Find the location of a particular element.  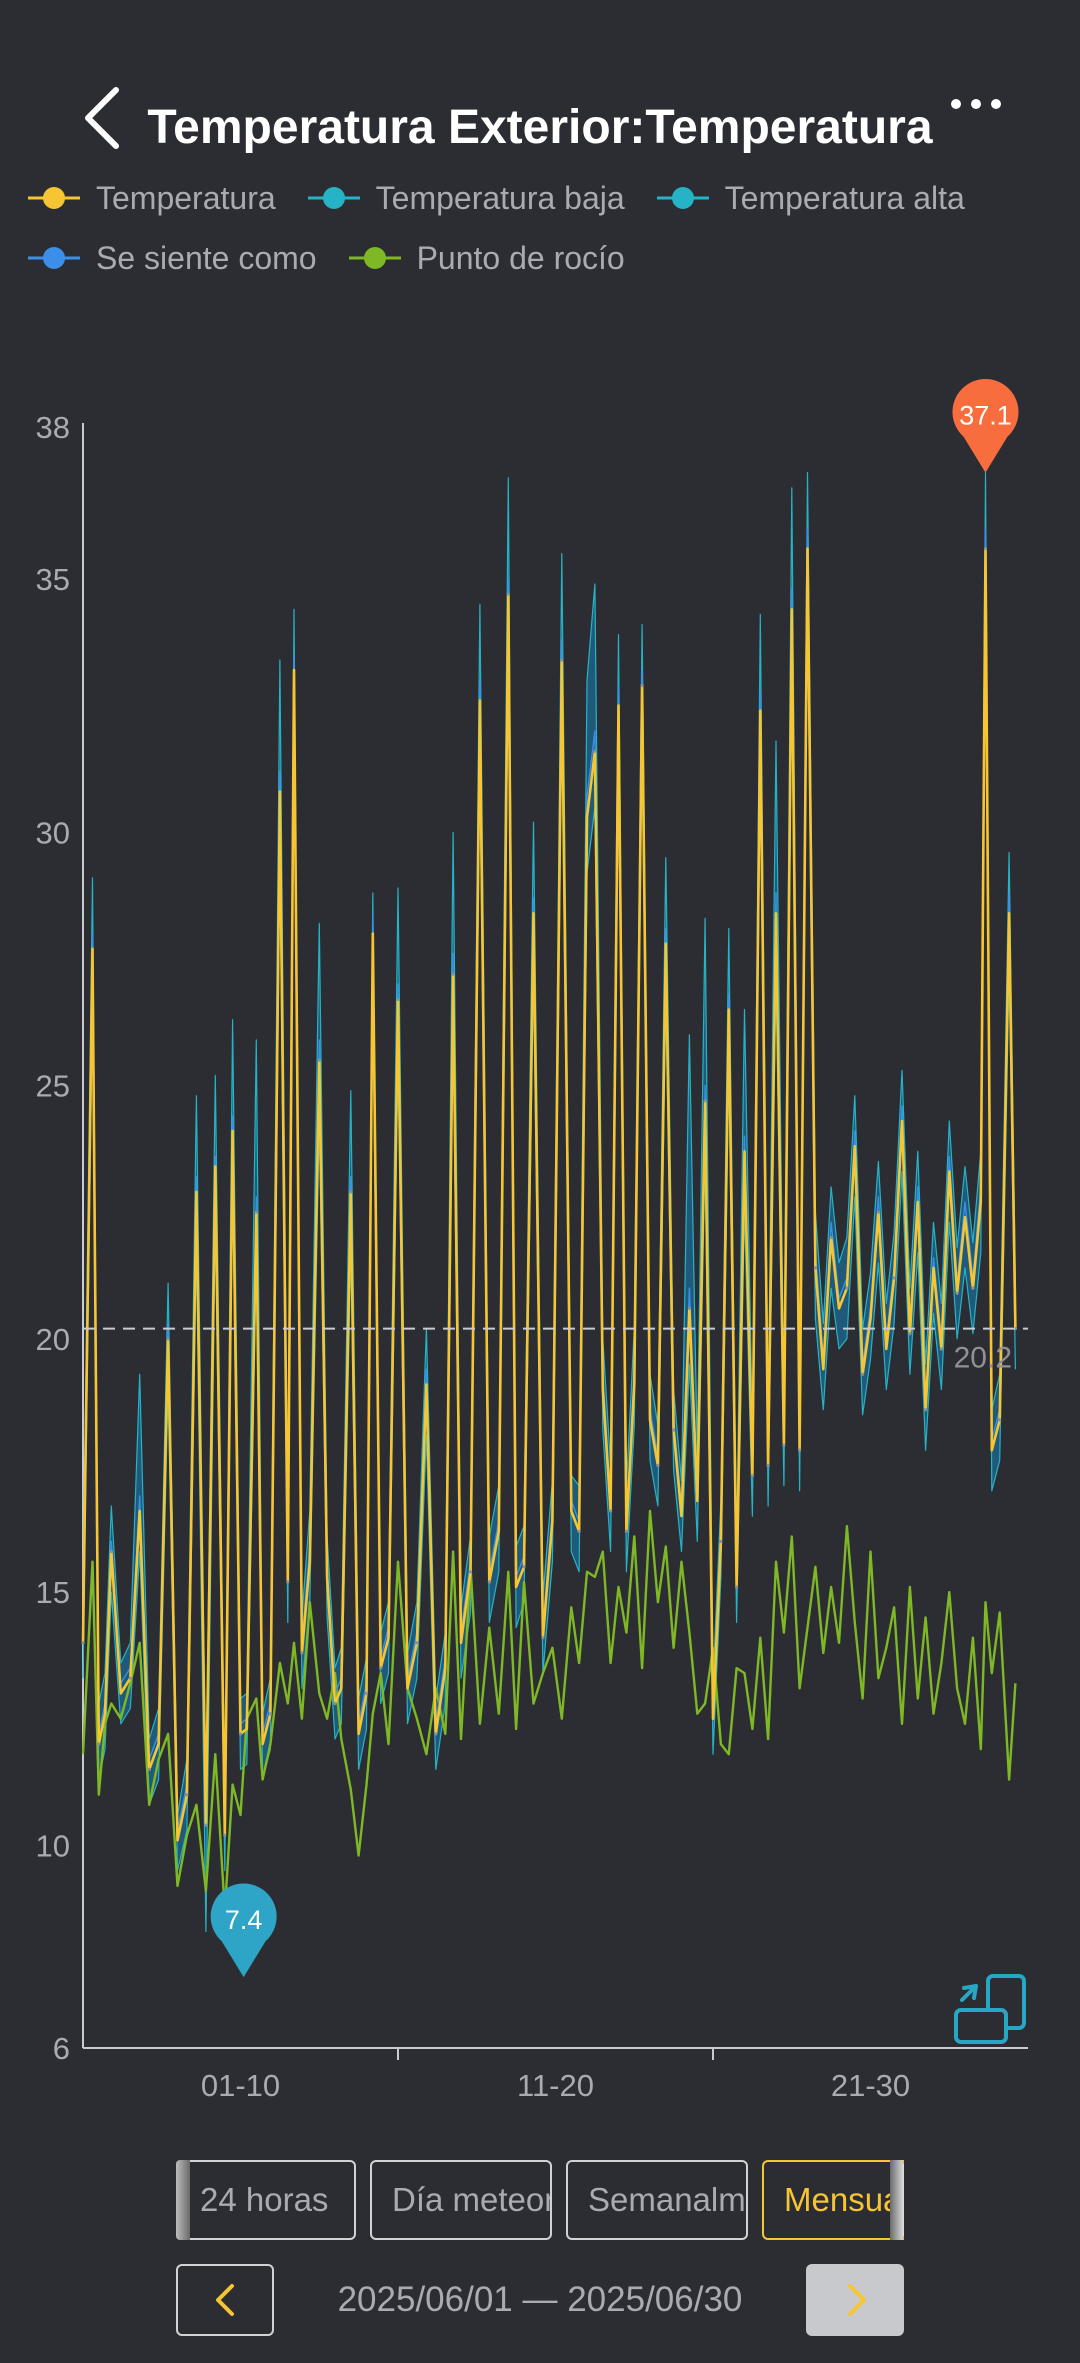

period-dia-meteorologico-button: Día meteorológico is located at coordinates (461, 2200).